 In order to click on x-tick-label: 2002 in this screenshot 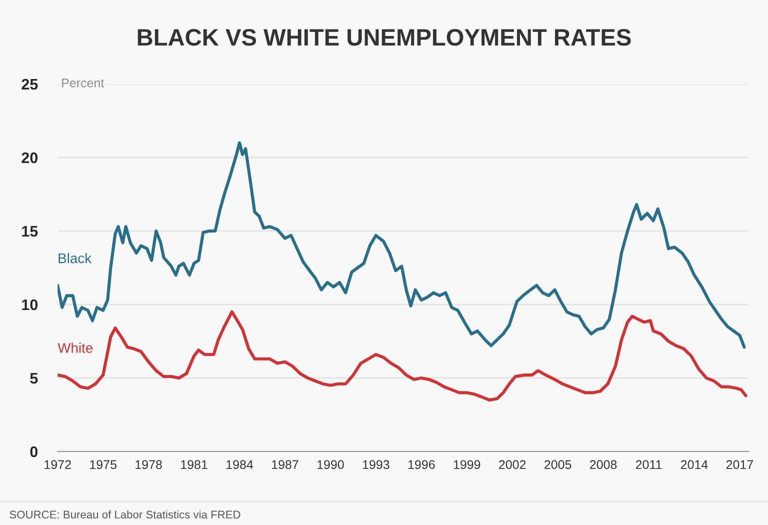, I will do `click(512, 465)`.